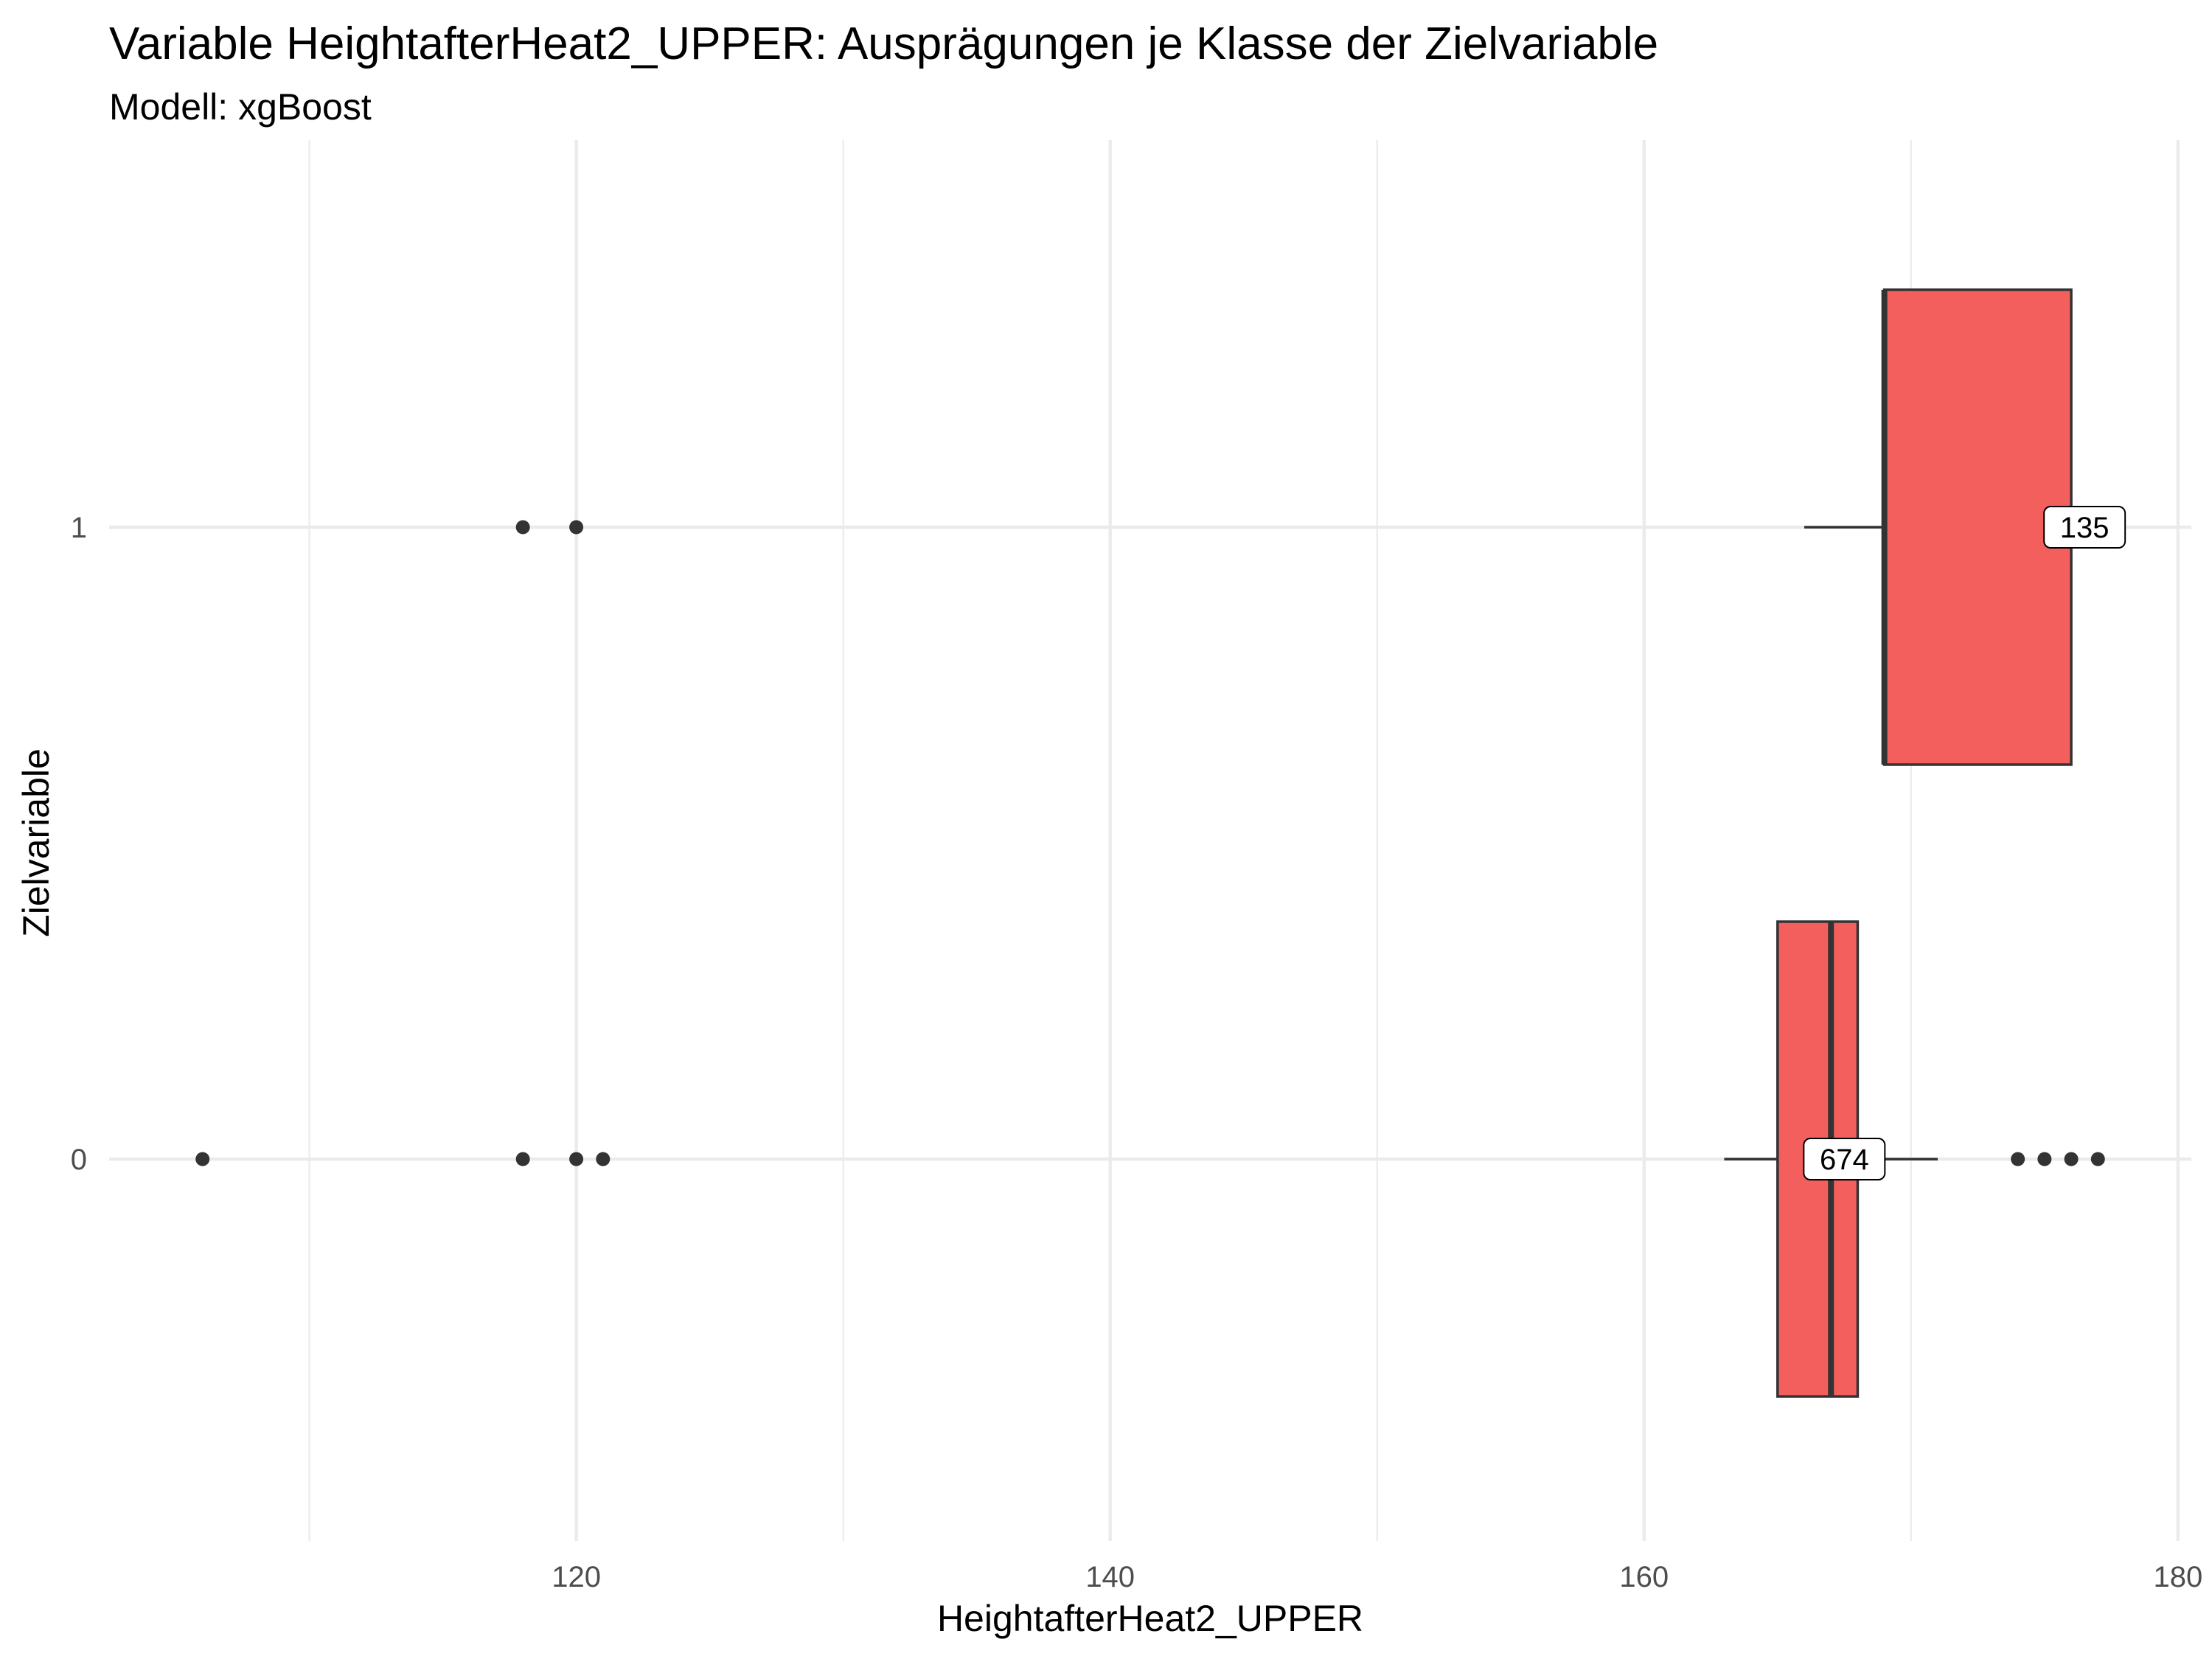  I want to click on chart-subtitle: Modell: xgBoost, so click(240, 107).